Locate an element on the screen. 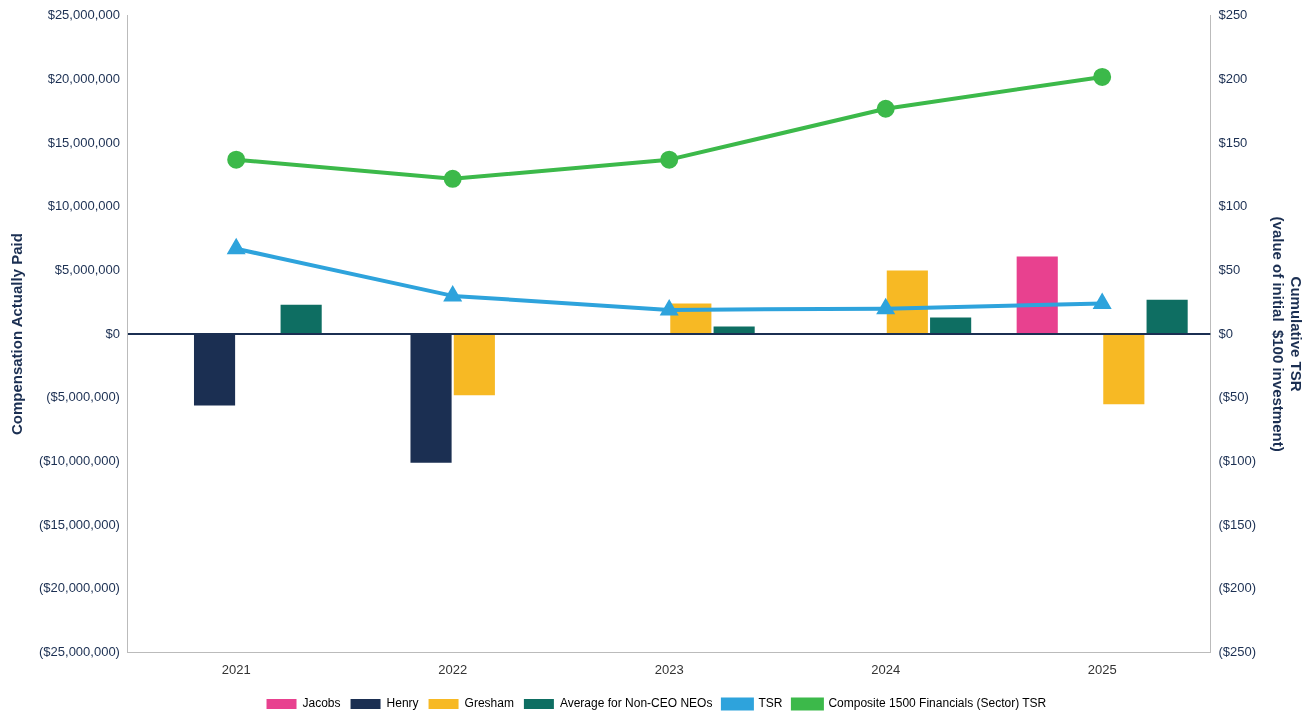 This screenshot has width=1313, height=720. y2-tick-label: $250 is located at coordinates (1233, 15).